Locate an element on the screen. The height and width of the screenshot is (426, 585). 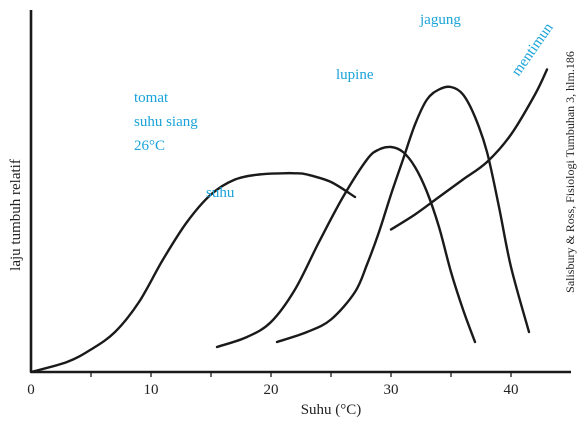
x-tick-label: 10 is located at coordinates (151, 390).